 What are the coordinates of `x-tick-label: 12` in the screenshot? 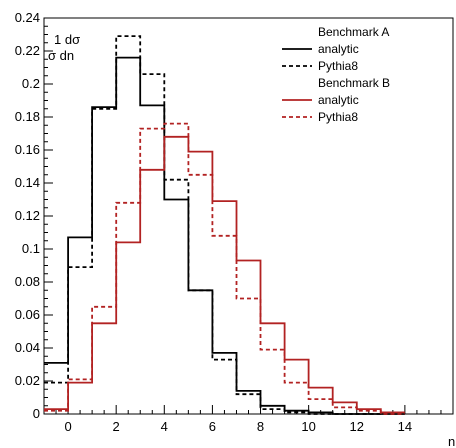 It's located at (357, 426).